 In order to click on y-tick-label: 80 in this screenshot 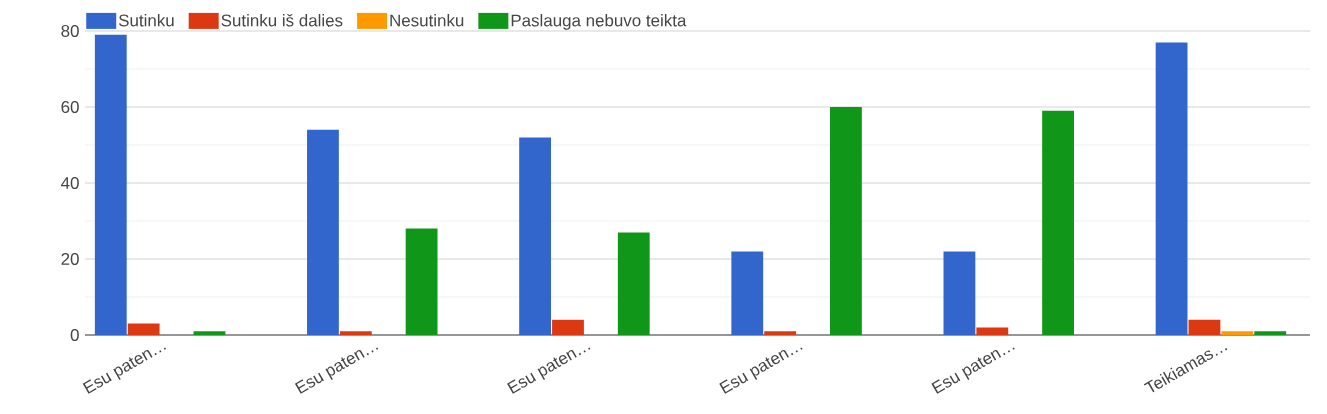, I will do `click(70, 31)`.